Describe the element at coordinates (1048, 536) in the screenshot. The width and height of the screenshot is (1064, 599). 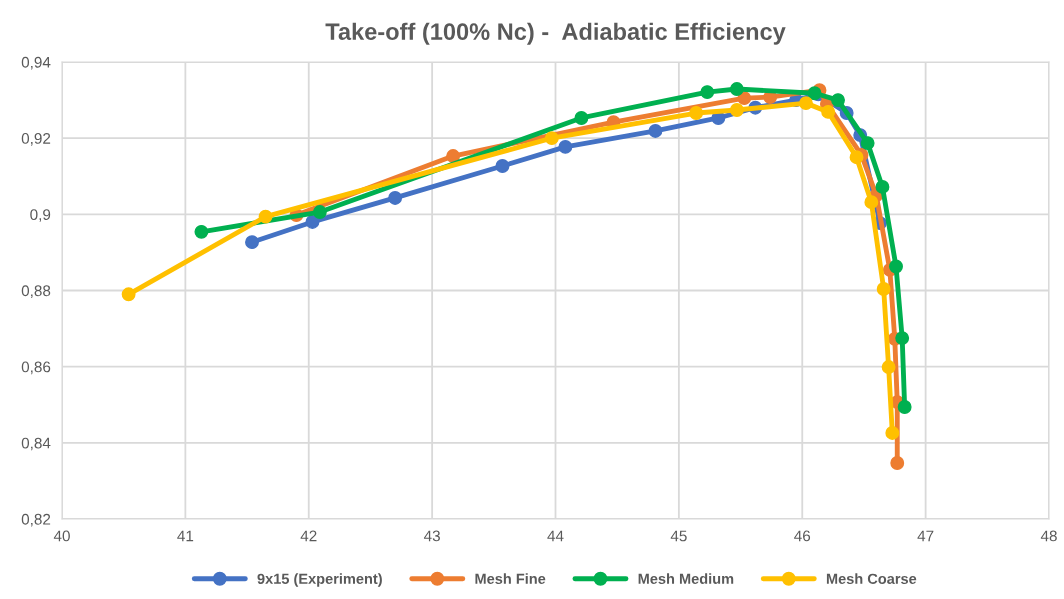
I see `x-tick-label: 48` at that location.